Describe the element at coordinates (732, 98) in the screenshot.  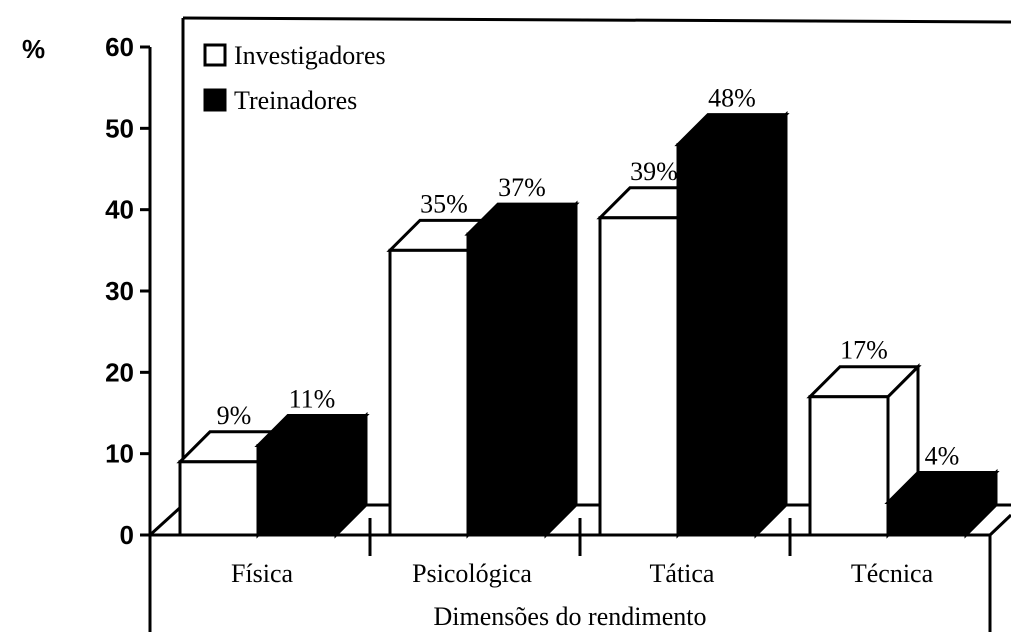
I see `value-label: 48%` at that location.